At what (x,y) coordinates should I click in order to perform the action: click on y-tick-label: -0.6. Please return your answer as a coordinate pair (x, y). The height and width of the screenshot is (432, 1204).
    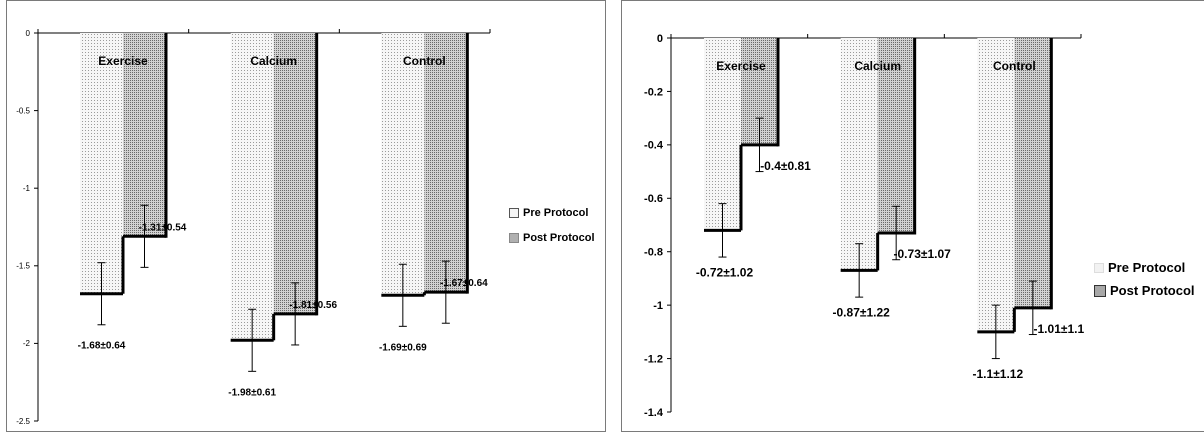
    Looking at the image, I should click on (653, 199).